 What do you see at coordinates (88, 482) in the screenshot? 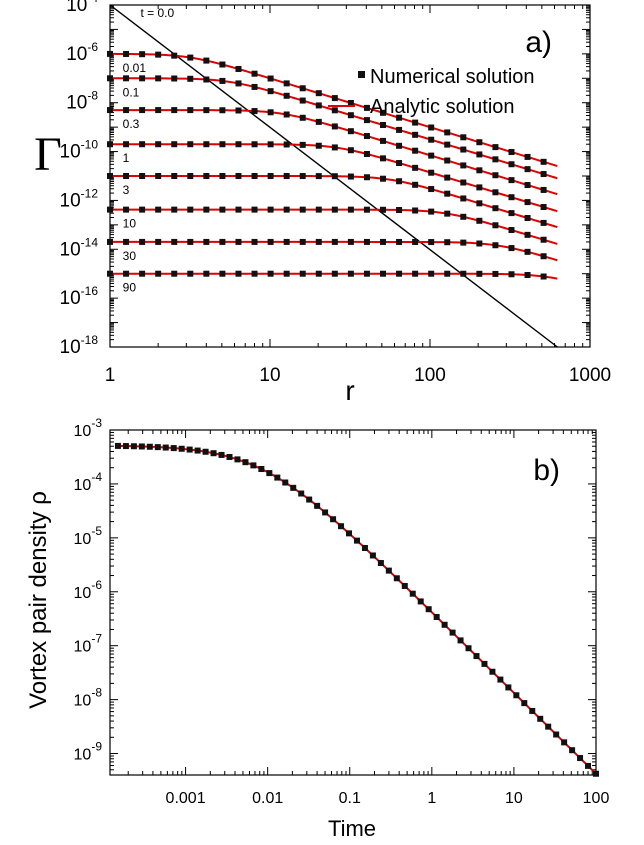
I see `panel-b-y-tick-label: 10⁻⁴` at bounding box center [88, 482].